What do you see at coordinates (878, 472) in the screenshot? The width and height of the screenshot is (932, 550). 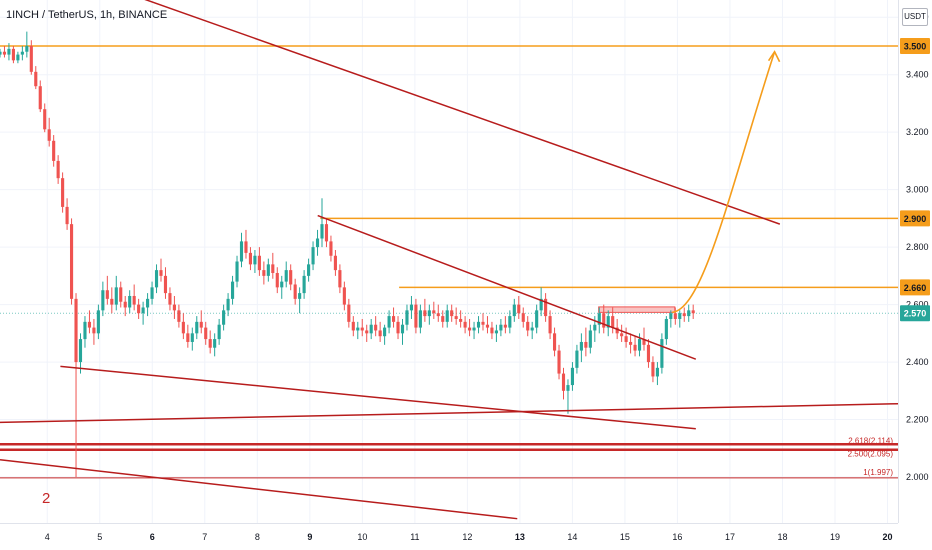 I see `fib-label: 1(1.997)` at bounding box center [878, 472].